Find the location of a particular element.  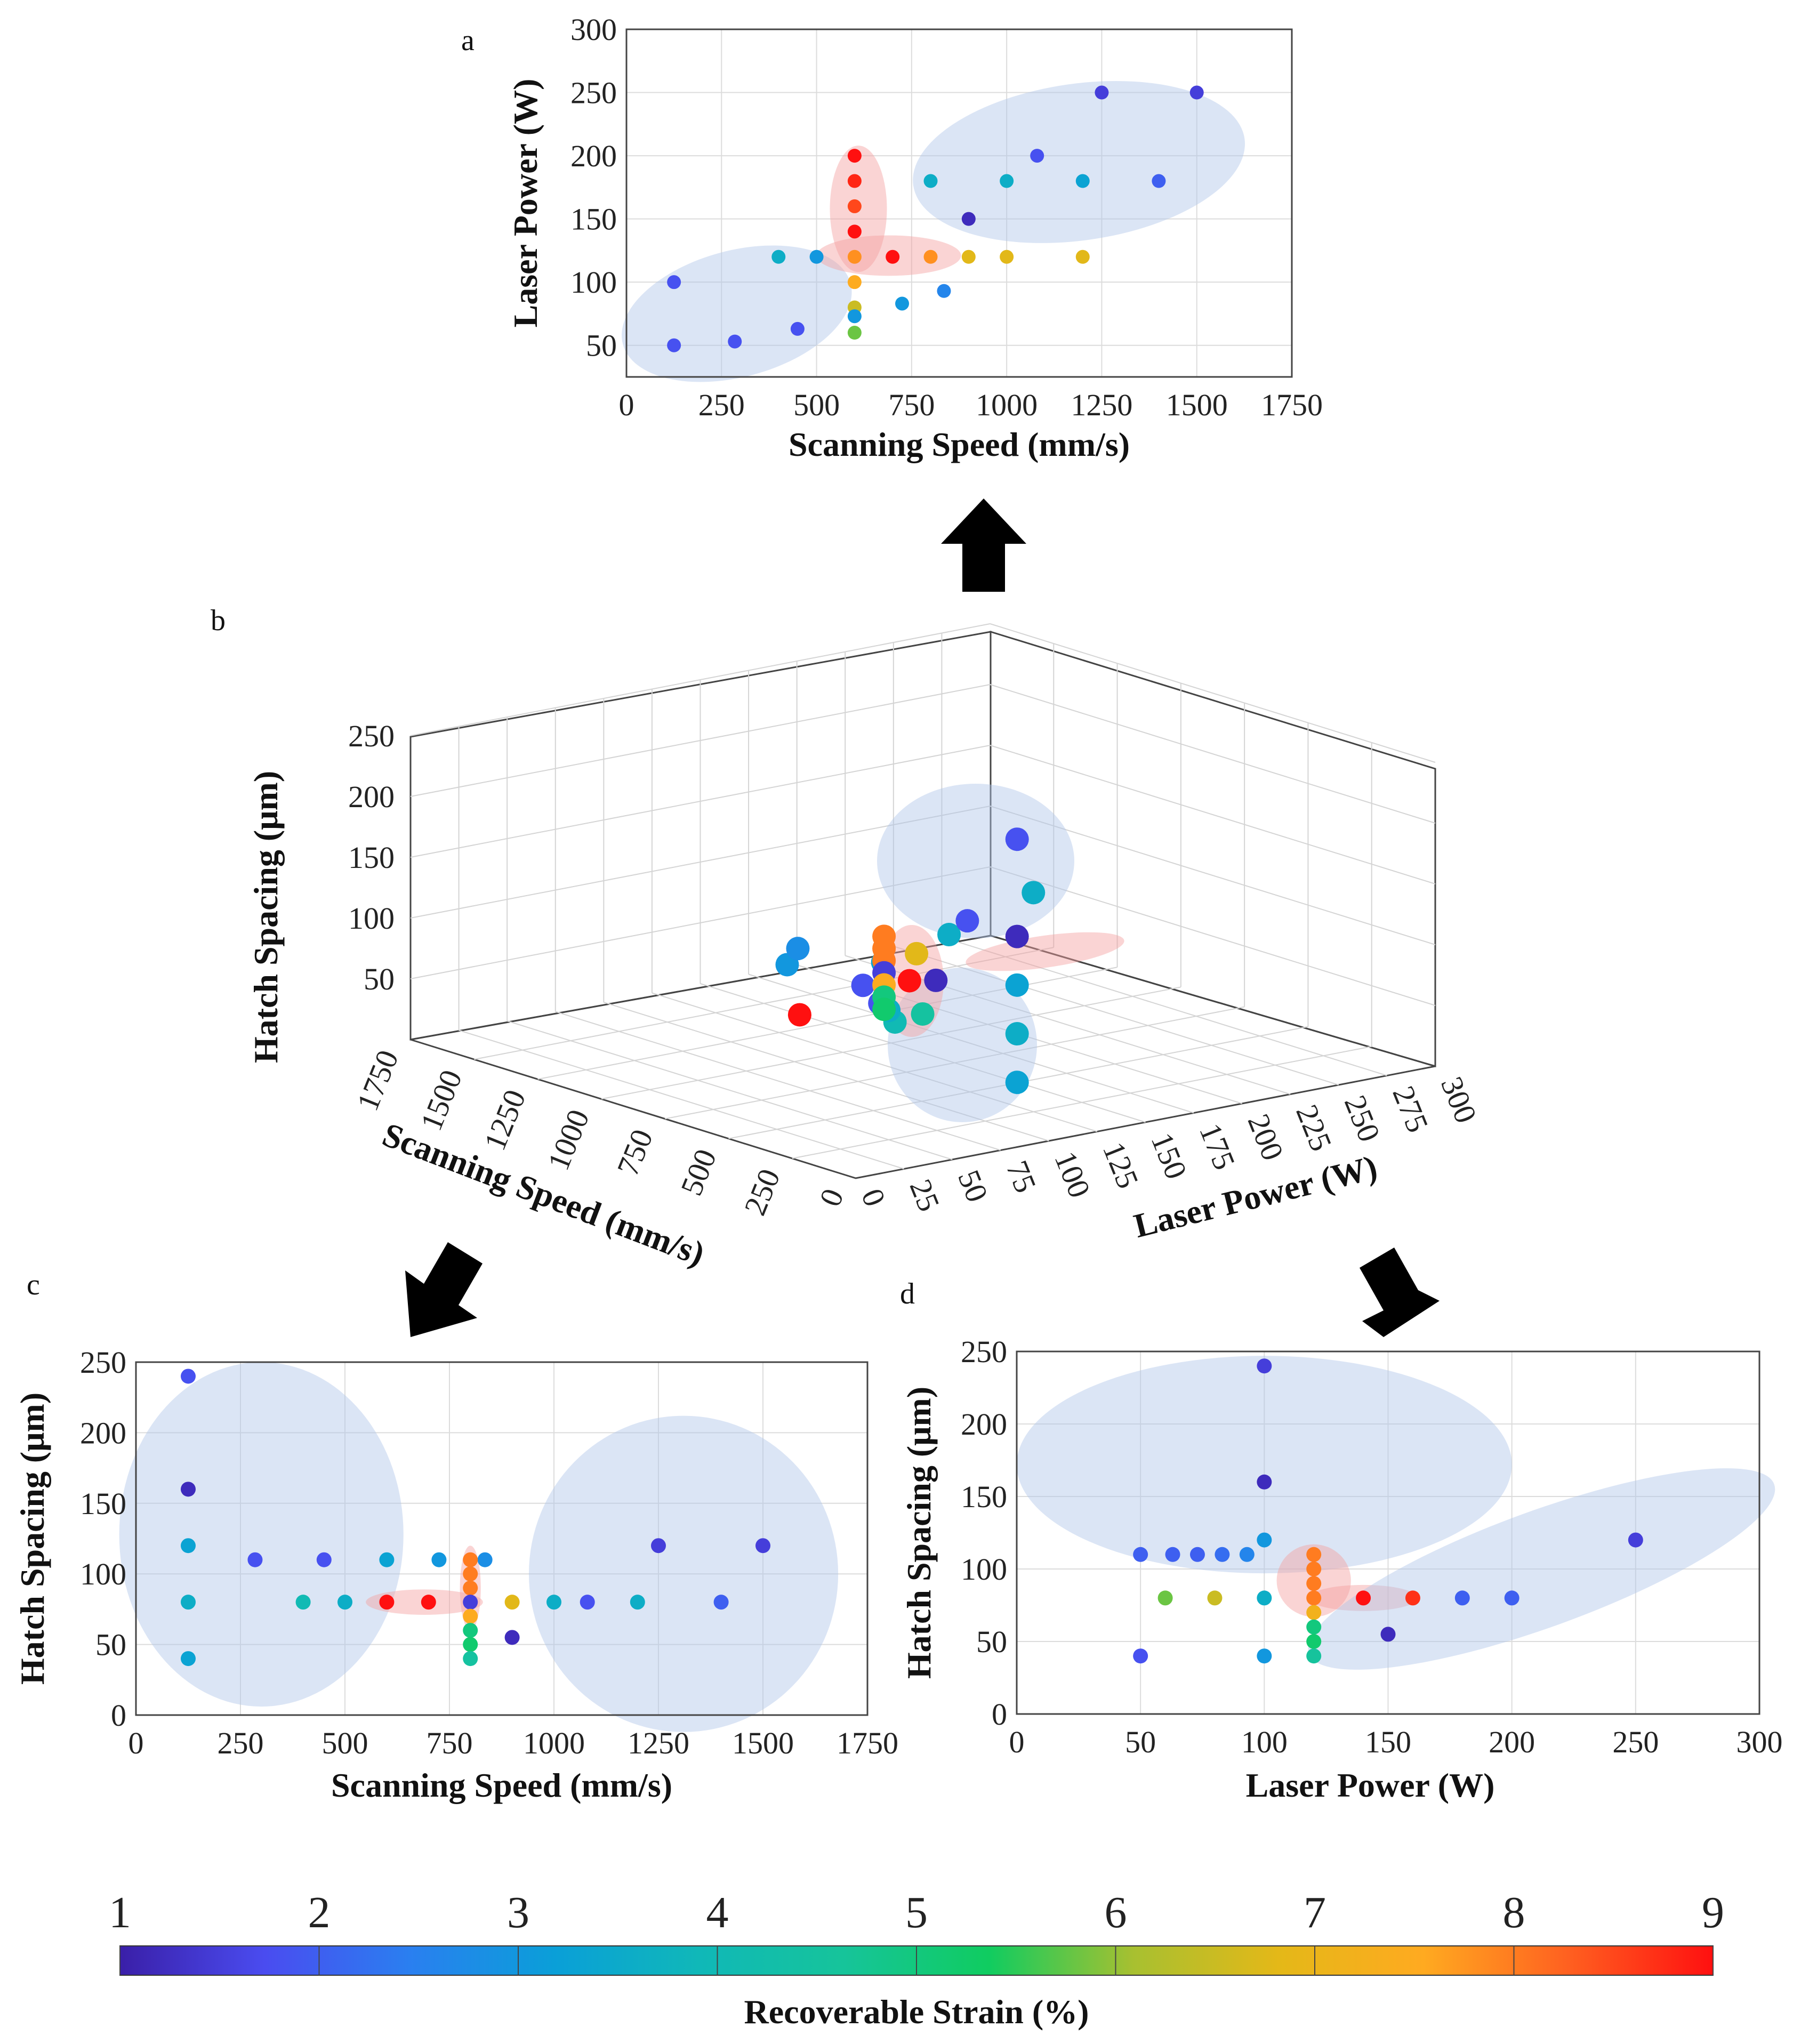

x-tick-label: 1500 is located at coordinates (1197, 405).